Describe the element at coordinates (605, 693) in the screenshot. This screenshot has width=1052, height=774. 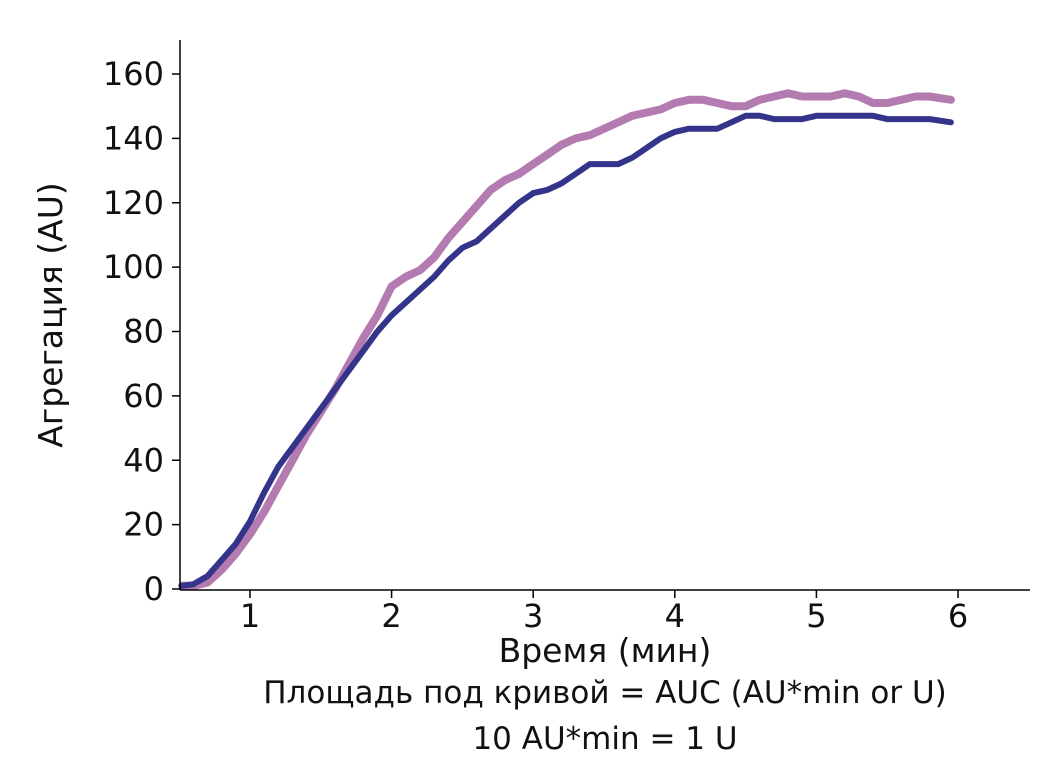
I see `auc-note: Площадь под кривой = AUC (AU*min or U)` at that location.